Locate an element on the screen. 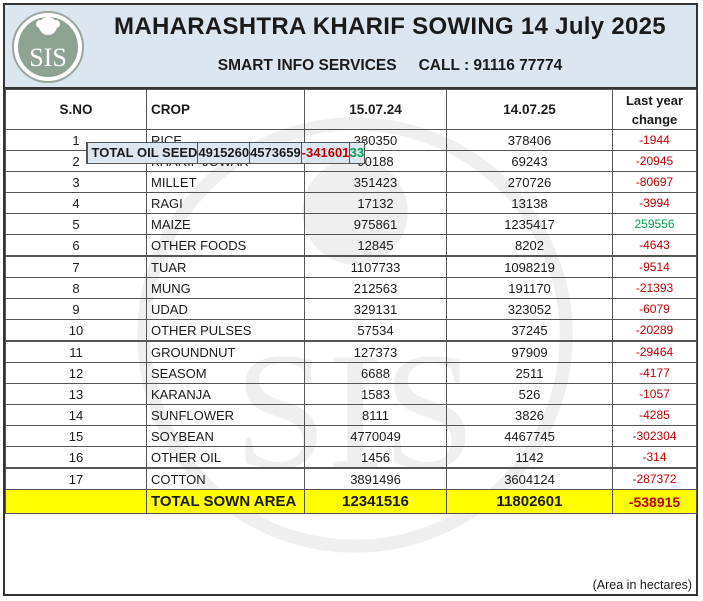 This screenshot has height=601, width=703. sno-cell: 8 is located at coordinates (76, 288).